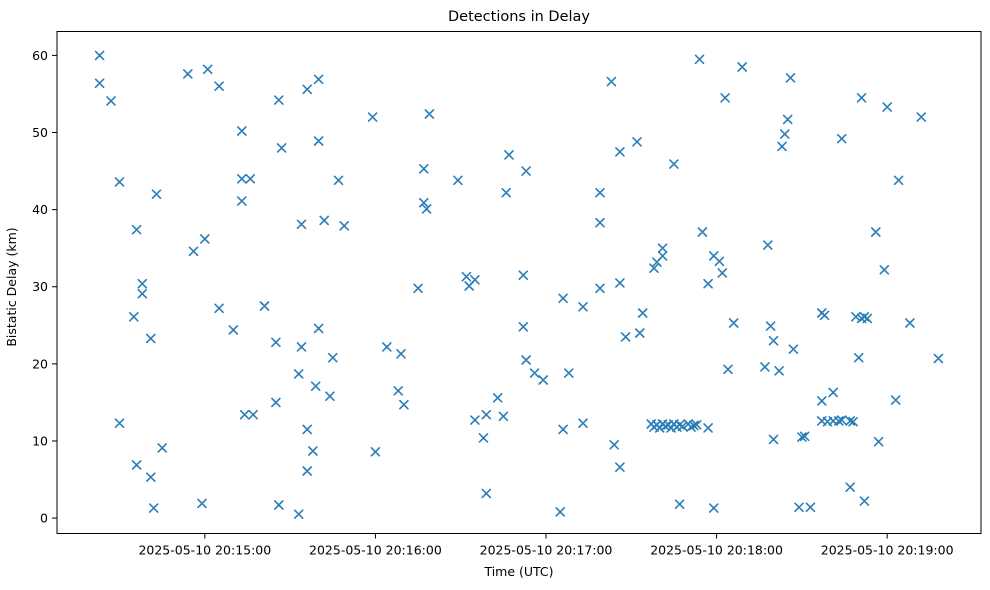  What do you see at coordinates (204, 550) in the screenshot?
I see `x-tick-label: 2025-05-10 20:15:00` at bounding box center [204, 550].